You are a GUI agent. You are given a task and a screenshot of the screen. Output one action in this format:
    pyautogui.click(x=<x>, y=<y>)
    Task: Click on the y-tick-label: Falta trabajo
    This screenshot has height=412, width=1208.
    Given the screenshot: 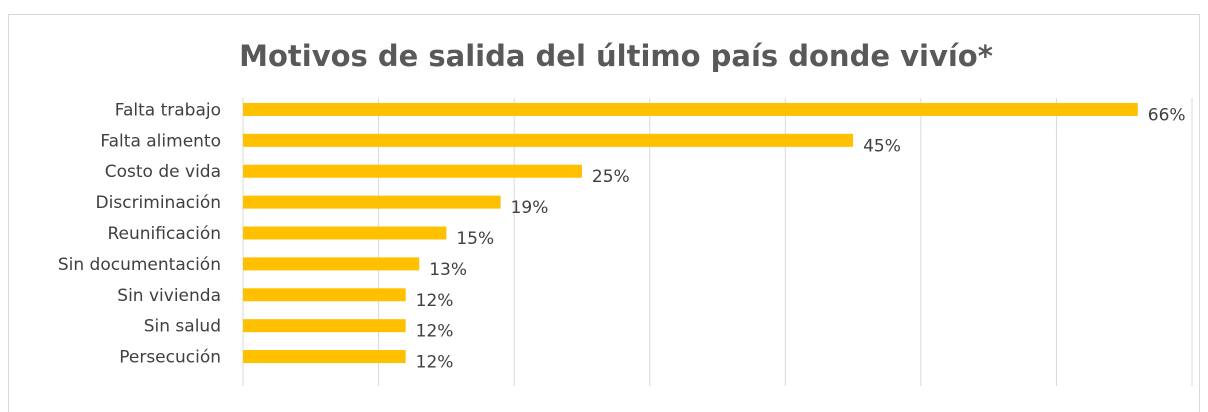 What is the action you would take?
    pyautogui.click(x=168, y=110)
    